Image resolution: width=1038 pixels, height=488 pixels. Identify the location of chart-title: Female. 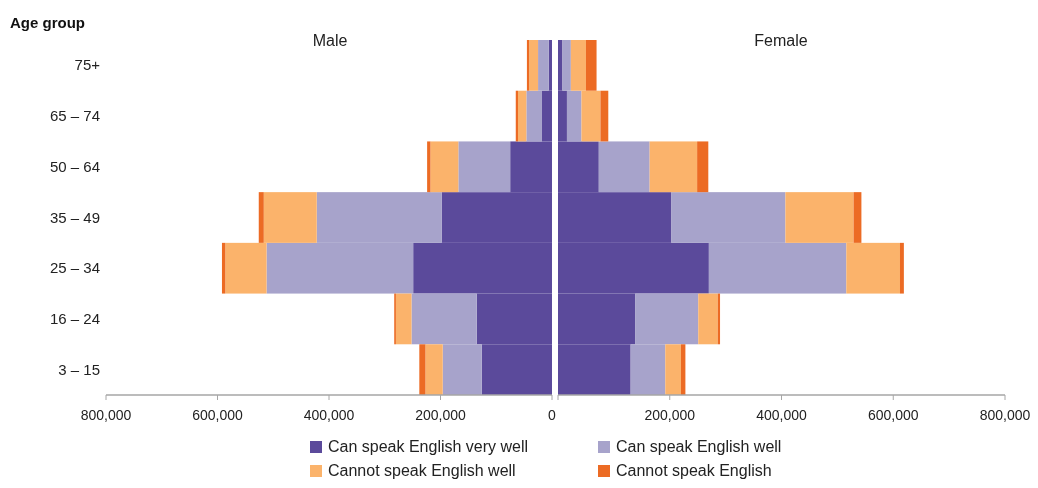
(781, 40).